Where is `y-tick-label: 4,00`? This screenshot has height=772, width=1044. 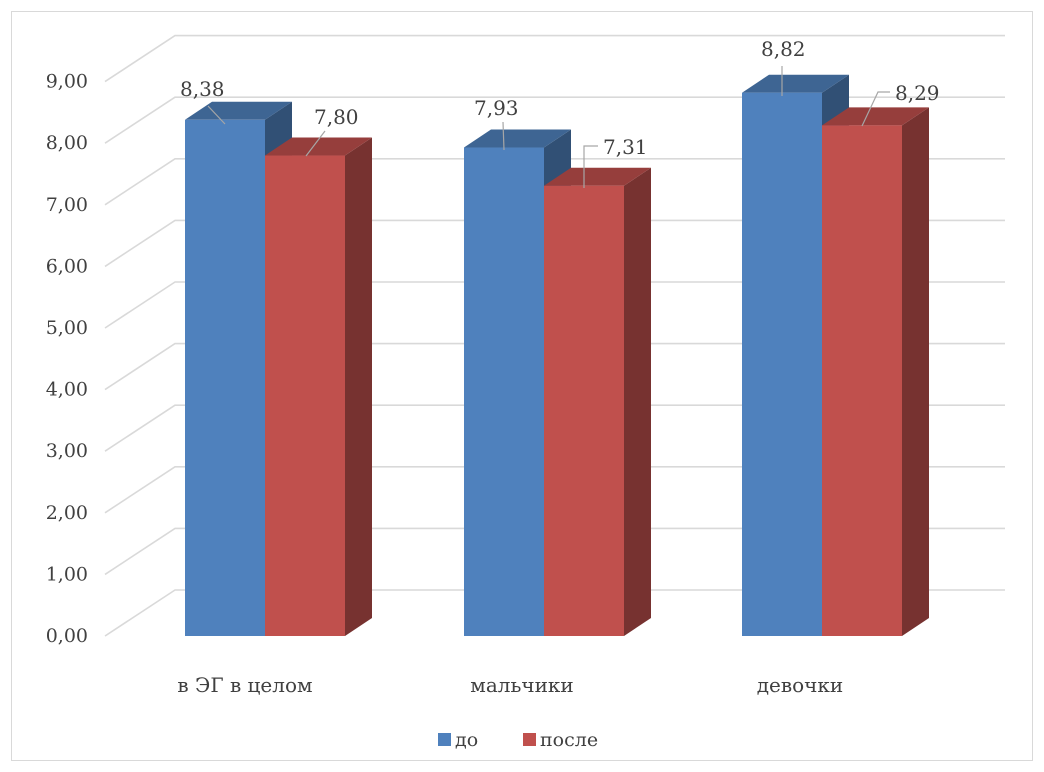 y-tick-label: 4,00 is located at coordinates (67, 390).